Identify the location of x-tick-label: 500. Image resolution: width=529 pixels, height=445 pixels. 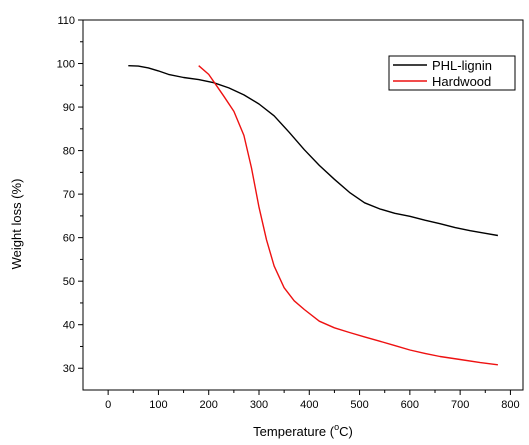
(359, 405).